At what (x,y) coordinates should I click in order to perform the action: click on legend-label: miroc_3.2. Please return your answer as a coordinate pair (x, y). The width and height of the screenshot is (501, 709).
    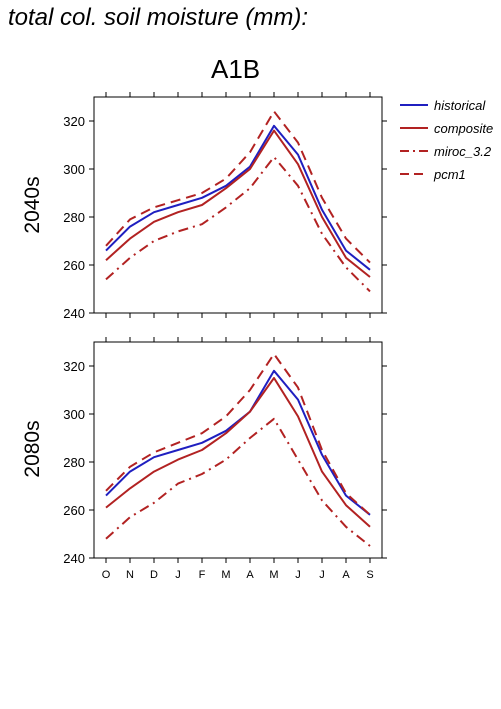
    Looking at the image, I should click on (463, 151).